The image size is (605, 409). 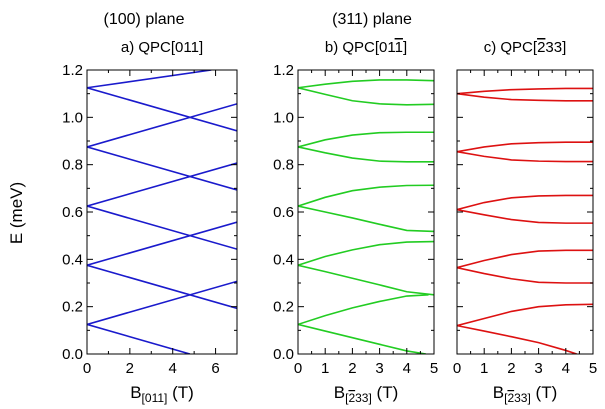 I want to click on panel-a-title: a) QPC[011], so click(x=162, y=47).